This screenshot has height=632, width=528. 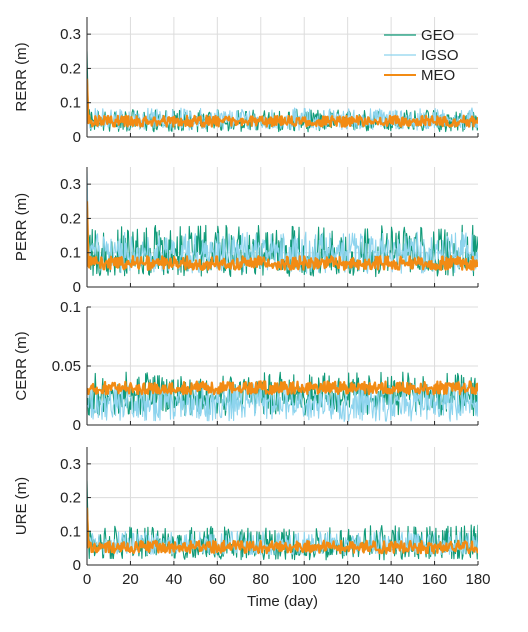 I want to click on x-tick-label: 160, so click(x=434, y=579).